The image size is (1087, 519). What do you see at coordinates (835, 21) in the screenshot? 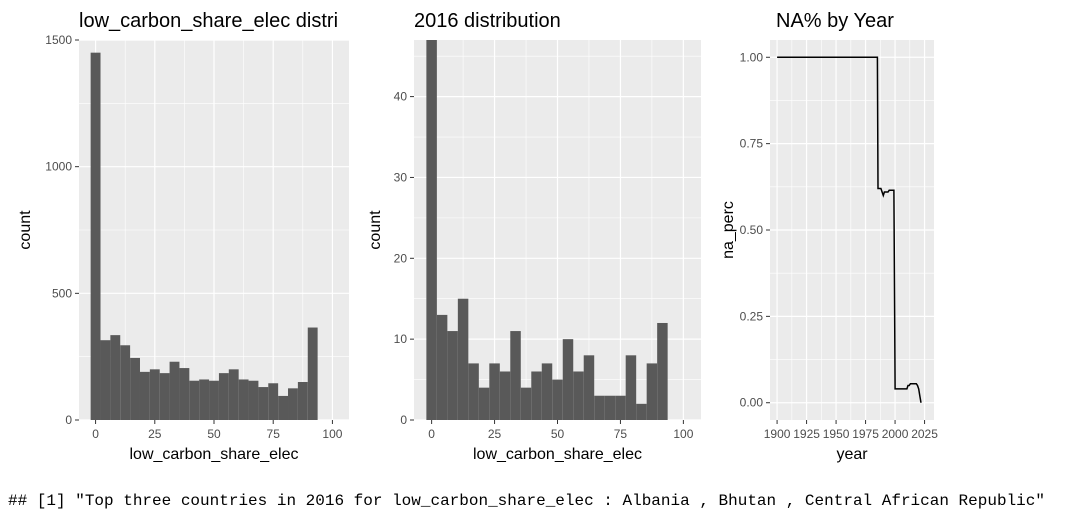
I see `panel-title: NA% by Year` at bounding box center [835, 21].